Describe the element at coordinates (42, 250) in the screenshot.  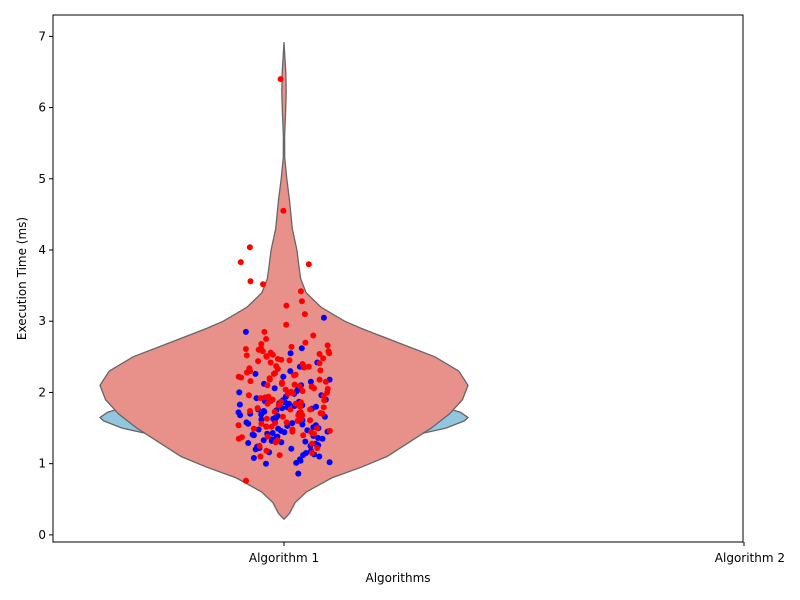
I see `y-tick-label: 4` at that location.